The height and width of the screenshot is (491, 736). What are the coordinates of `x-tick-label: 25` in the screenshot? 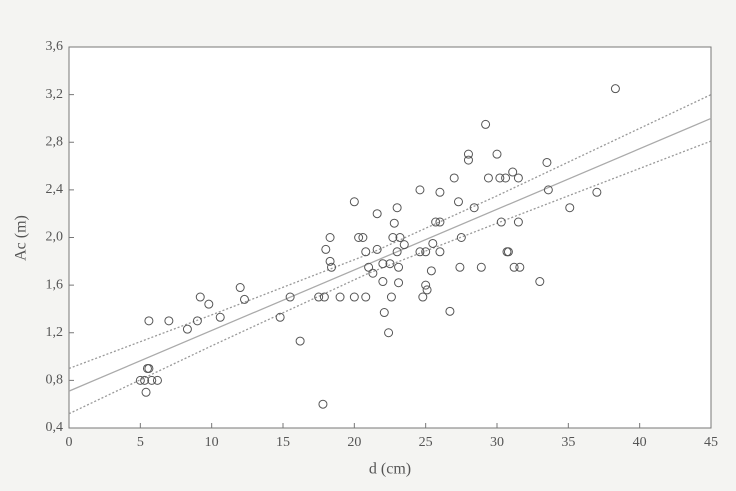 It's located at (426, 442).